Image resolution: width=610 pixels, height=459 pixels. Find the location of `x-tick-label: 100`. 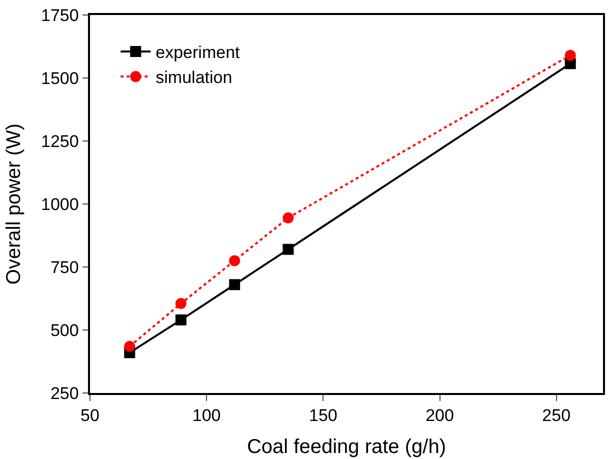

x-tick-label: 100 is located at coordinates (206, 416).